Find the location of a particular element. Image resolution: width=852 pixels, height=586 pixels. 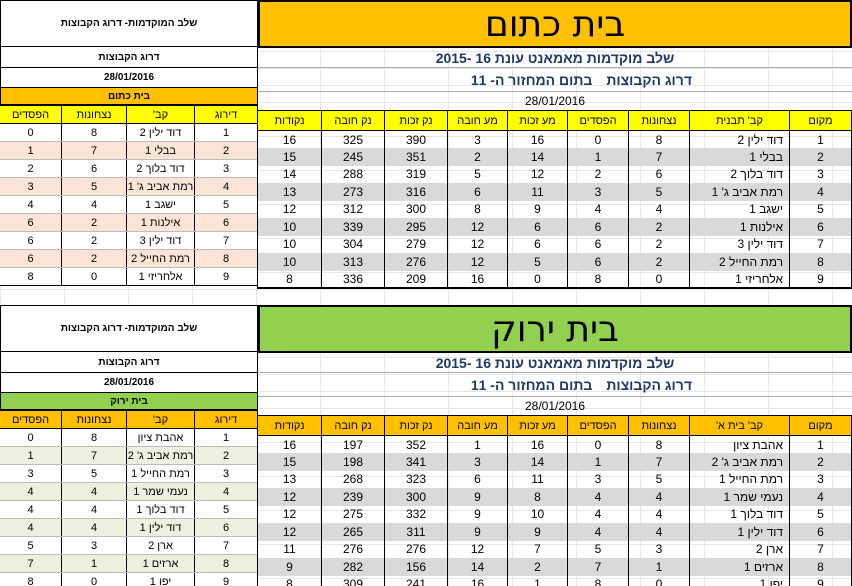

table-cell: 209 is located at coordinates (416, 279).